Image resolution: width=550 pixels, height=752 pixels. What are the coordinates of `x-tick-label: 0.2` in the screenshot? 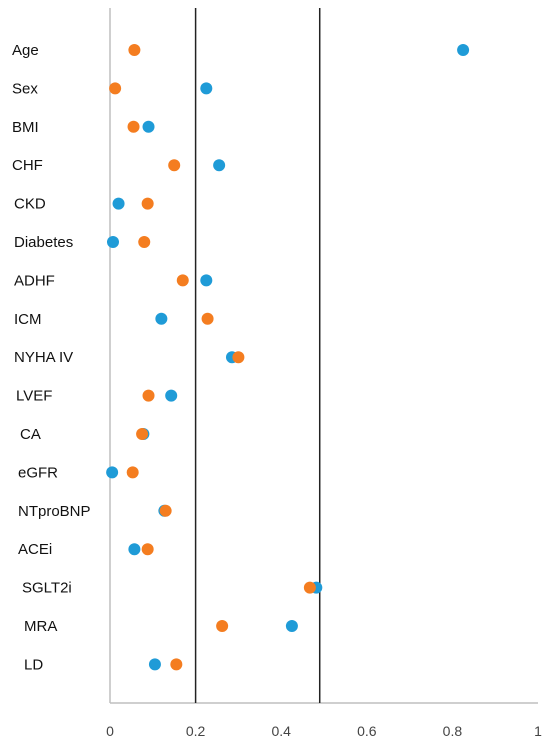 It's located at (196, 731).